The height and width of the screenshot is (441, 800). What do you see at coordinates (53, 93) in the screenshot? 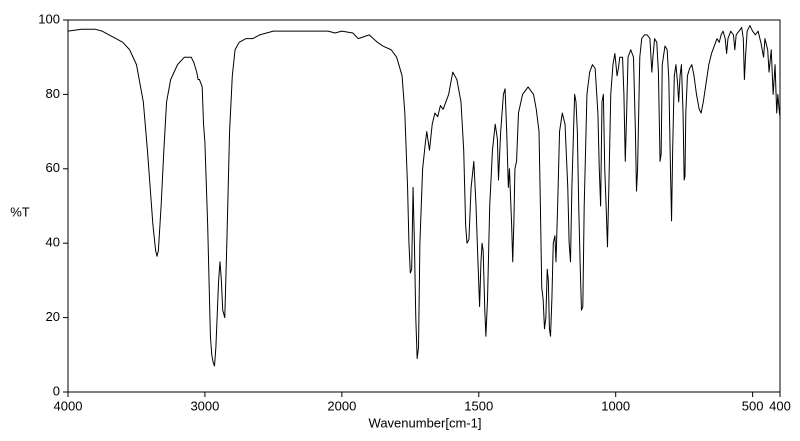
I see `y-tick-label: 80` at bounding box center [53, 93].